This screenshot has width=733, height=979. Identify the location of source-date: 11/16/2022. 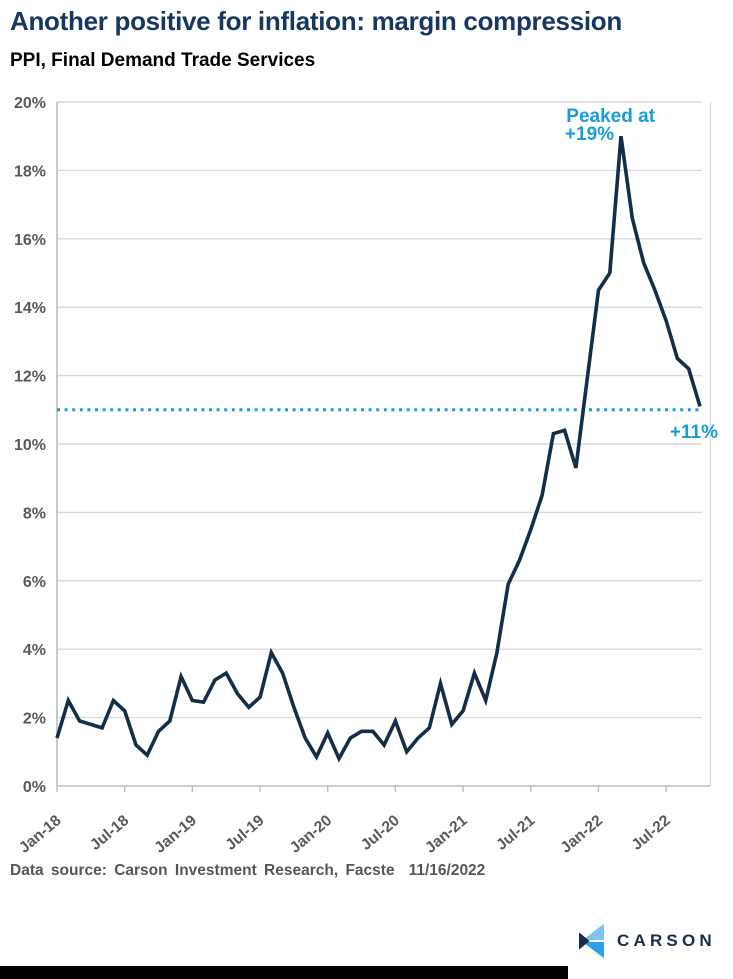
(447, 870).